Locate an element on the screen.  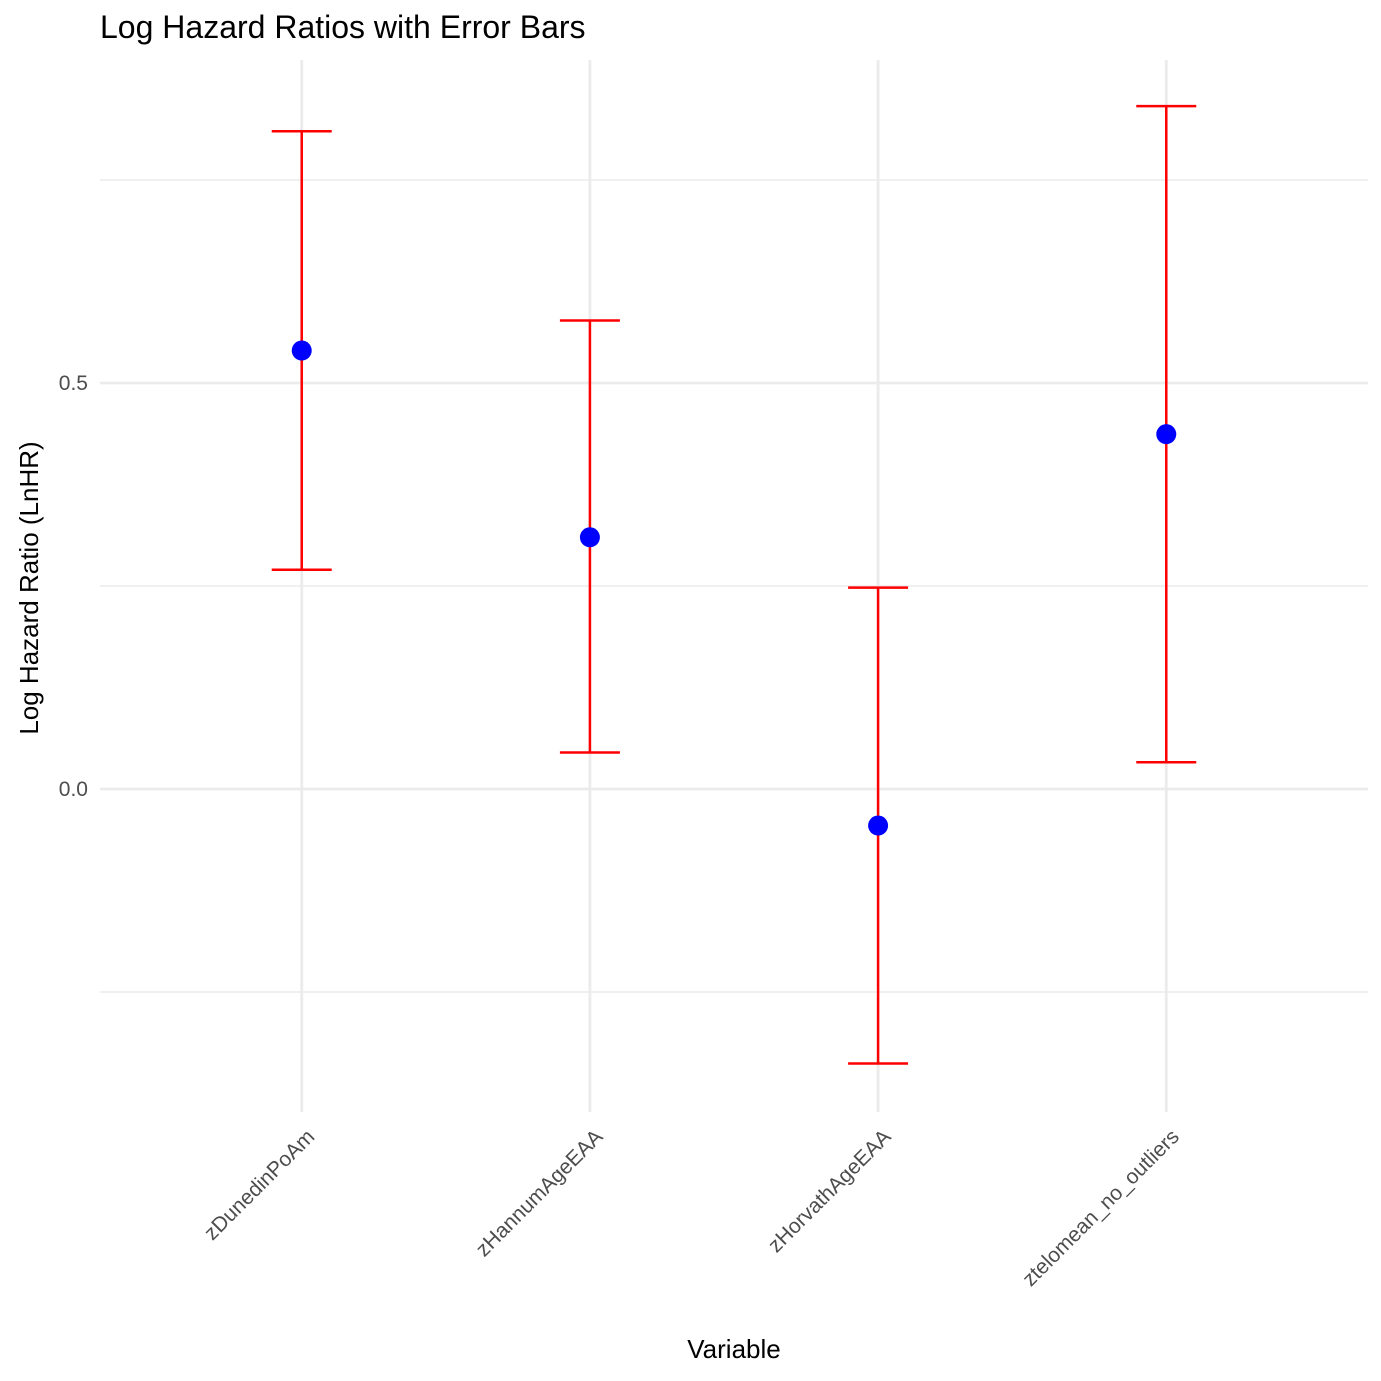
y-axis-title: Log Hazard Ratio (LnHR) is located at coordinates (29, 587).